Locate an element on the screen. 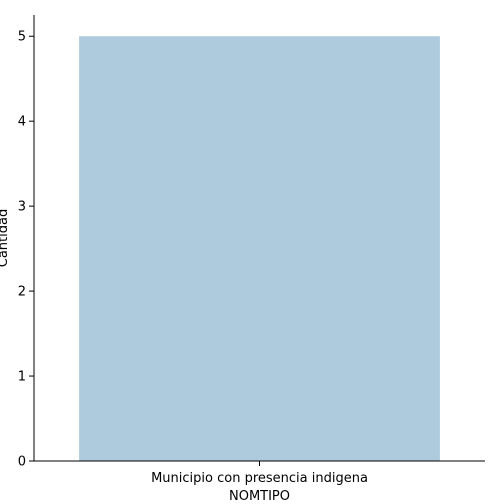 The height and width of the screenshot is (504, 500). x-axis-ticks: Municipio con presencia indigena is located at coordinates (259, 473).